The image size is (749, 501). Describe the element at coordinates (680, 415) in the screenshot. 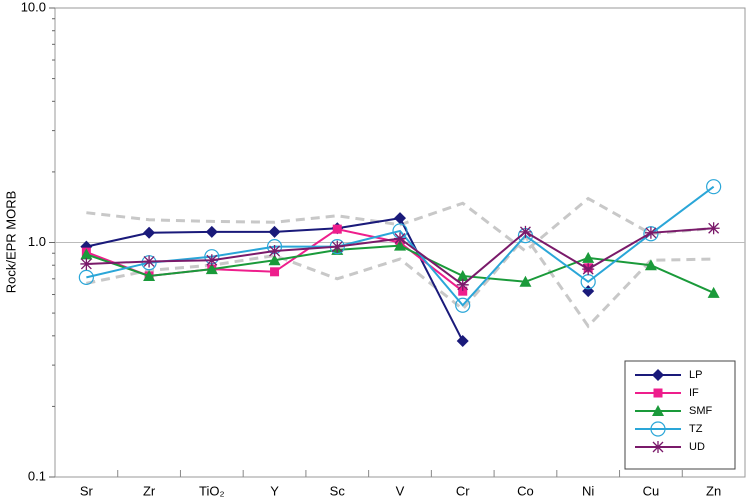

I see `legend-box` at that location.